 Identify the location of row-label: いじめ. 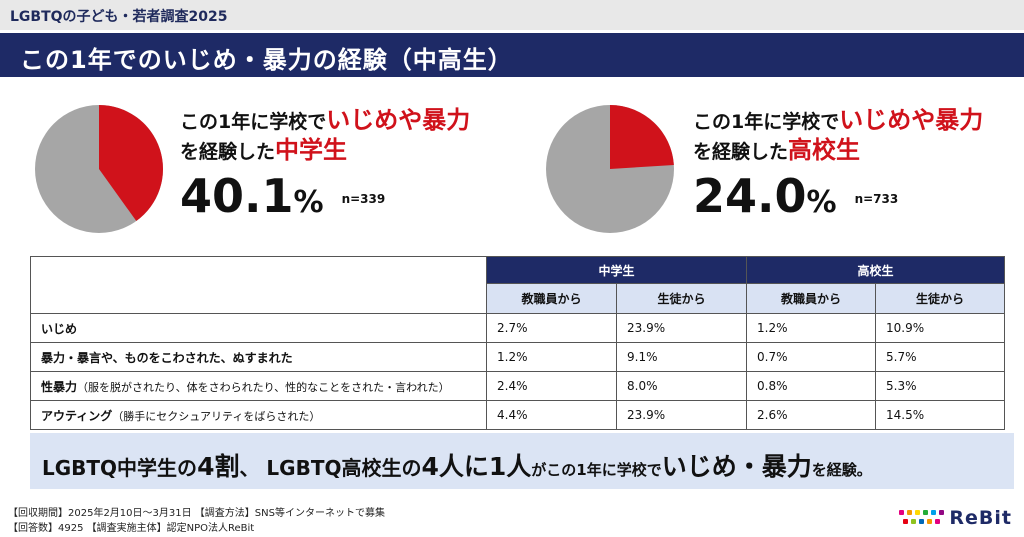
(258, 328).